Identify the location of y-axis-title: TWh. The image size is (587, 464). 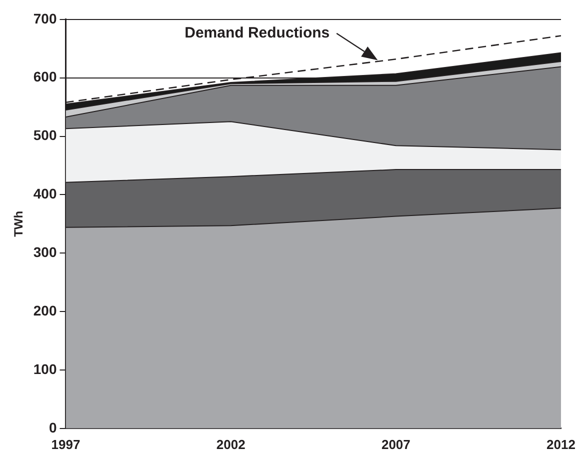
(19, 223).